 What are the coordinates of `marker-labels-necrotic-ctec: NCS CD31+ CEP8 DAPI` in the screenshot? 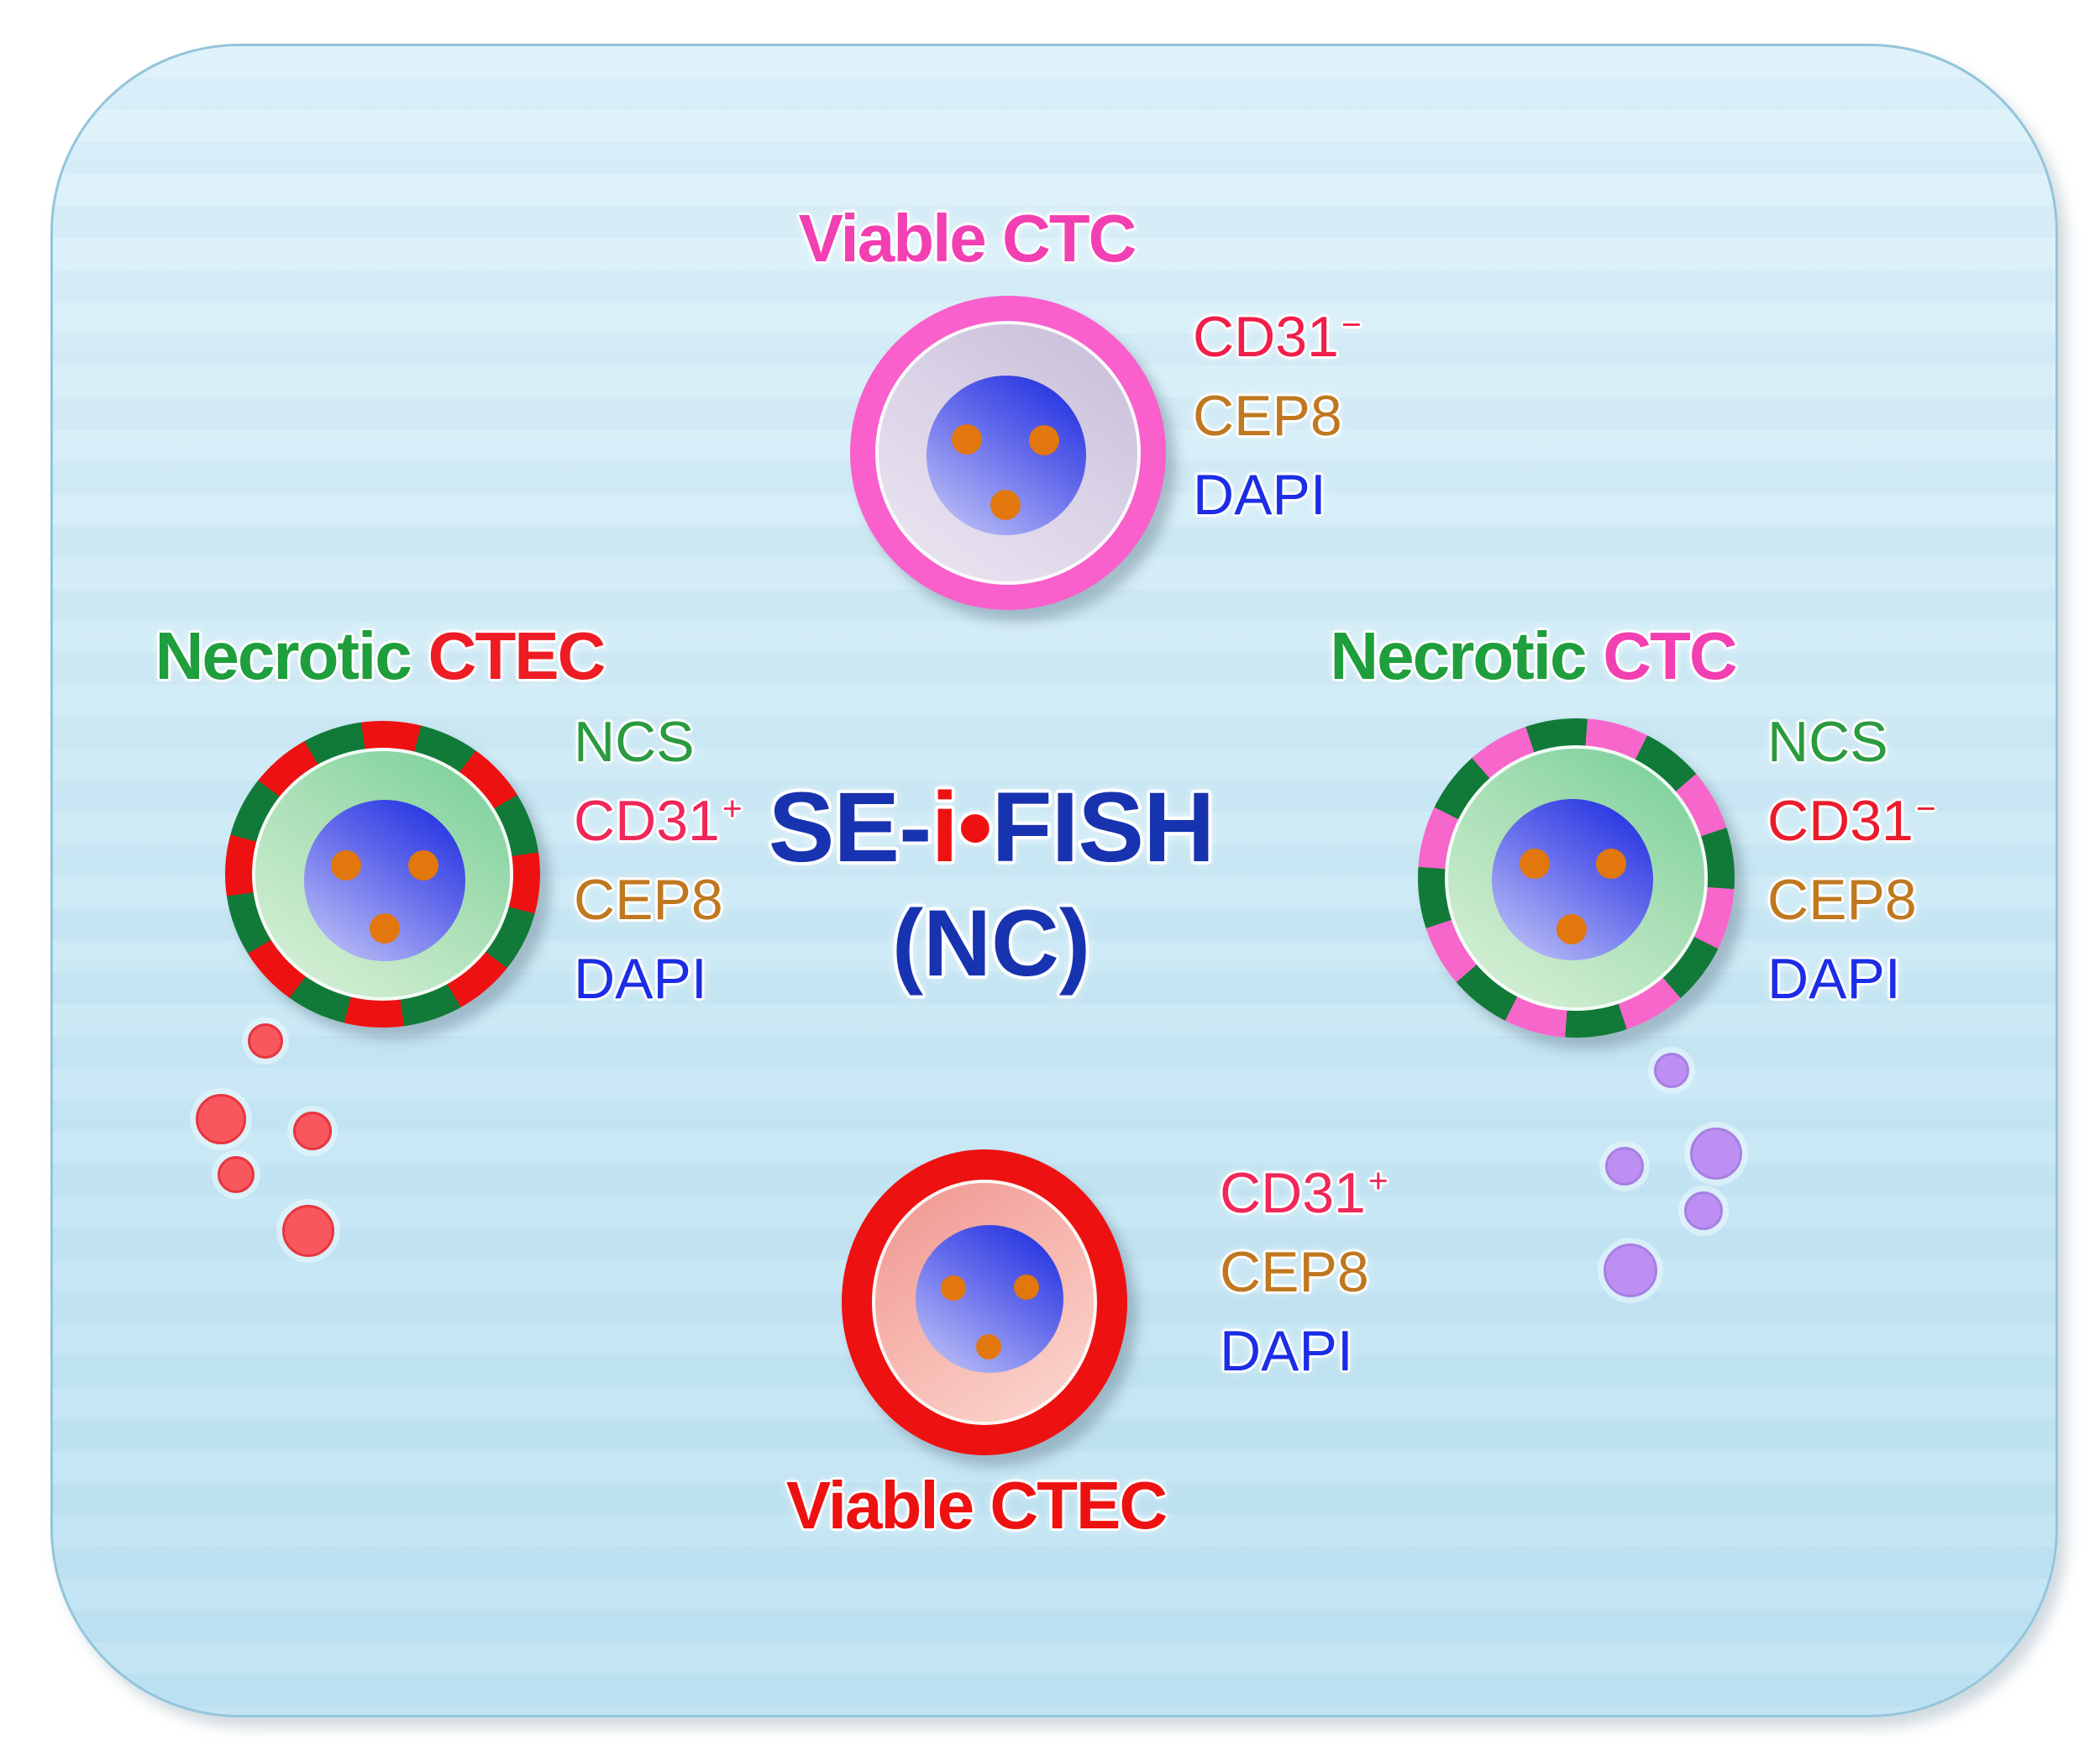 It's located at (658, 860).